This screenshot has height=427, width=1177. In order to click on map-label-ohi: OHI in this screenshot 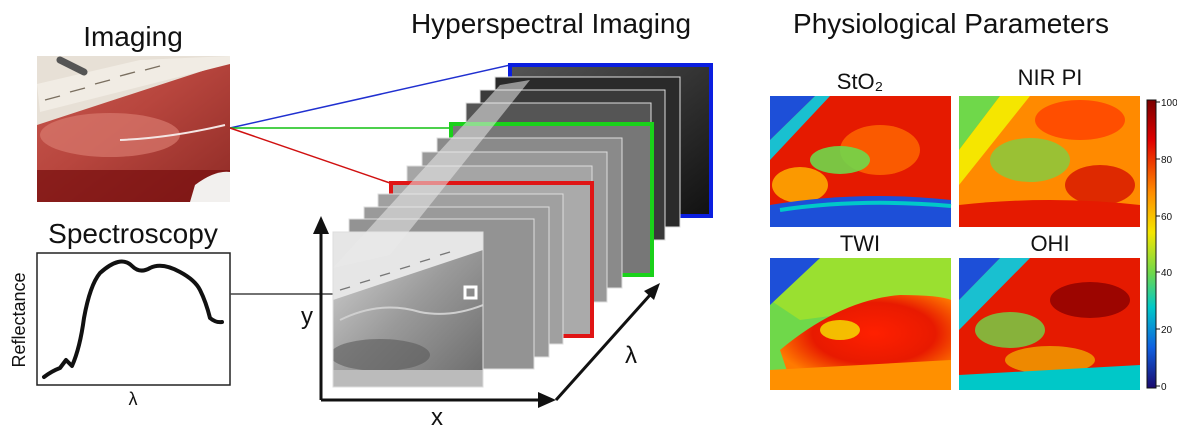, I will do `click(1049, 243)`.